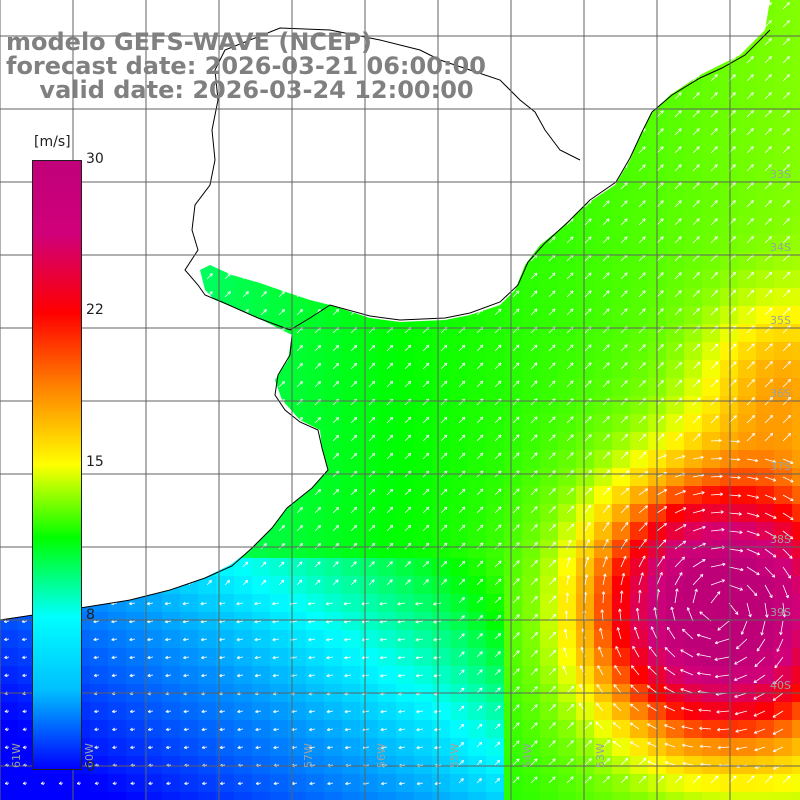 The height and width of the screenshot is (800, 800). Describe the element at coordinates (780, 539) in the screenshot. I see `latitude-label: 38S` at that location.